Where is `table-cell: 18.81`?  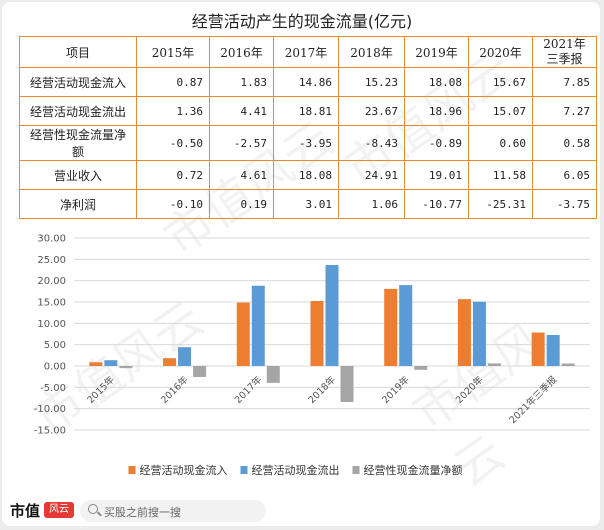 table-cell: 18.81 is located at coordinates (306, 111).